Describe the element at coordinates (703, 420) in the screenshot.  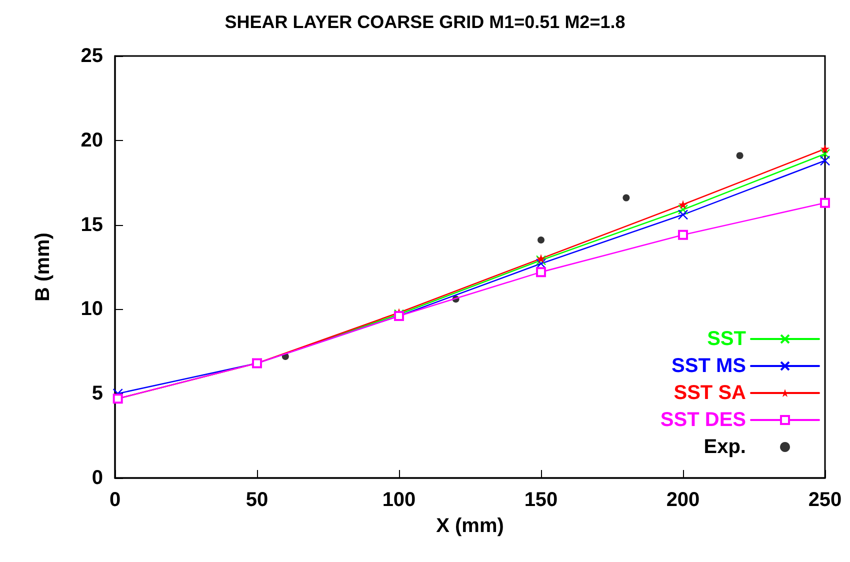
I see `legend-label: SST DES` at that location.